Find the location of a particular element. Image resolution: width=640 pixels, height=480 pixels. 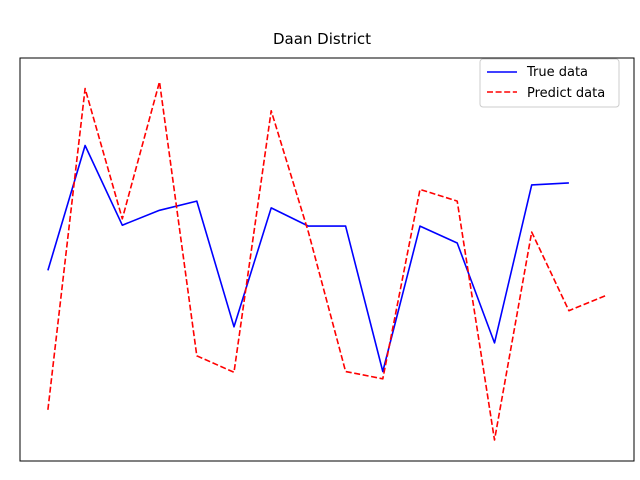

chart-title: Daan District is located at coordinates (322, 39).